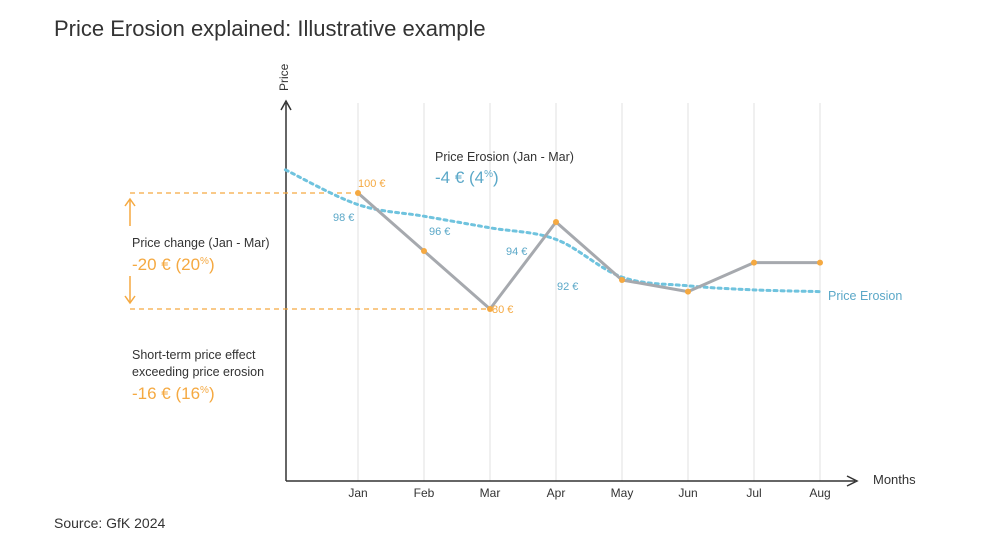  I want to click on point-label: 92 €, so click(567, 287).